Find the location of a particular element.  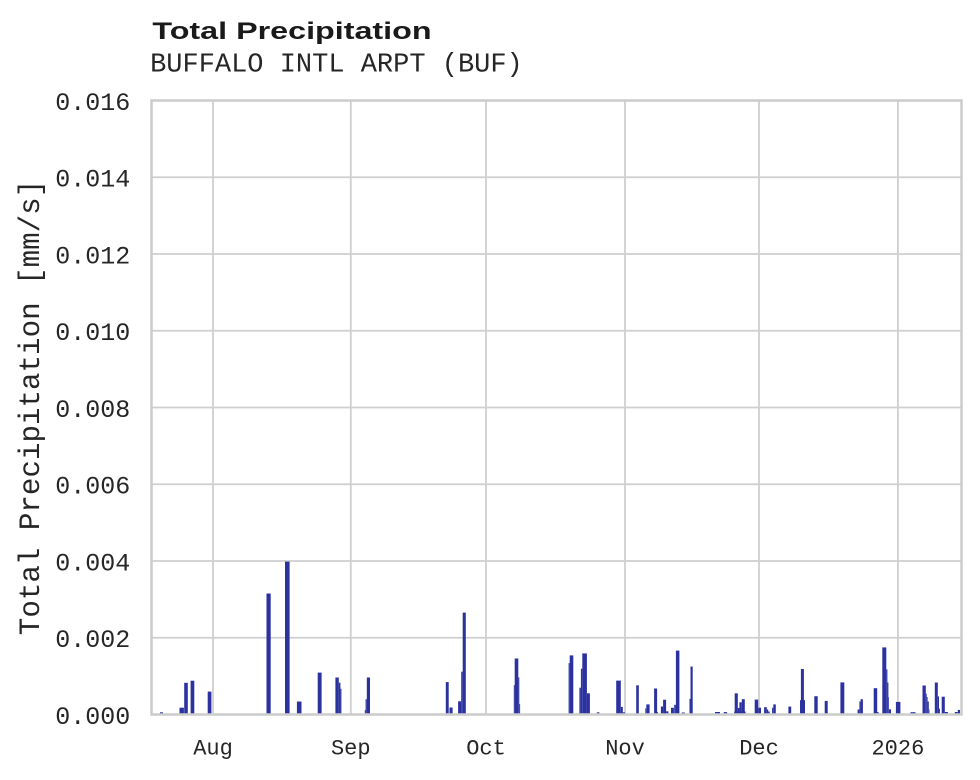

svg-text: Nov is located at coordinates (625, 748).